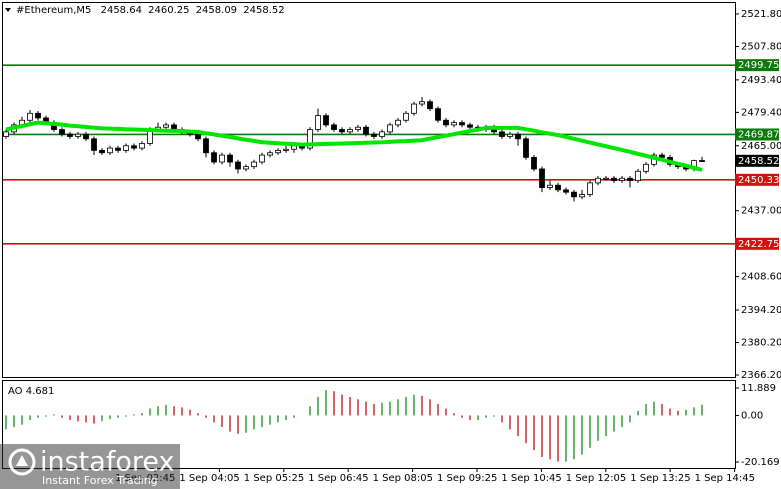 This screenshot has height=489, width=781. I want to click on y-tick-label: 2479.40, so click(761, 112).